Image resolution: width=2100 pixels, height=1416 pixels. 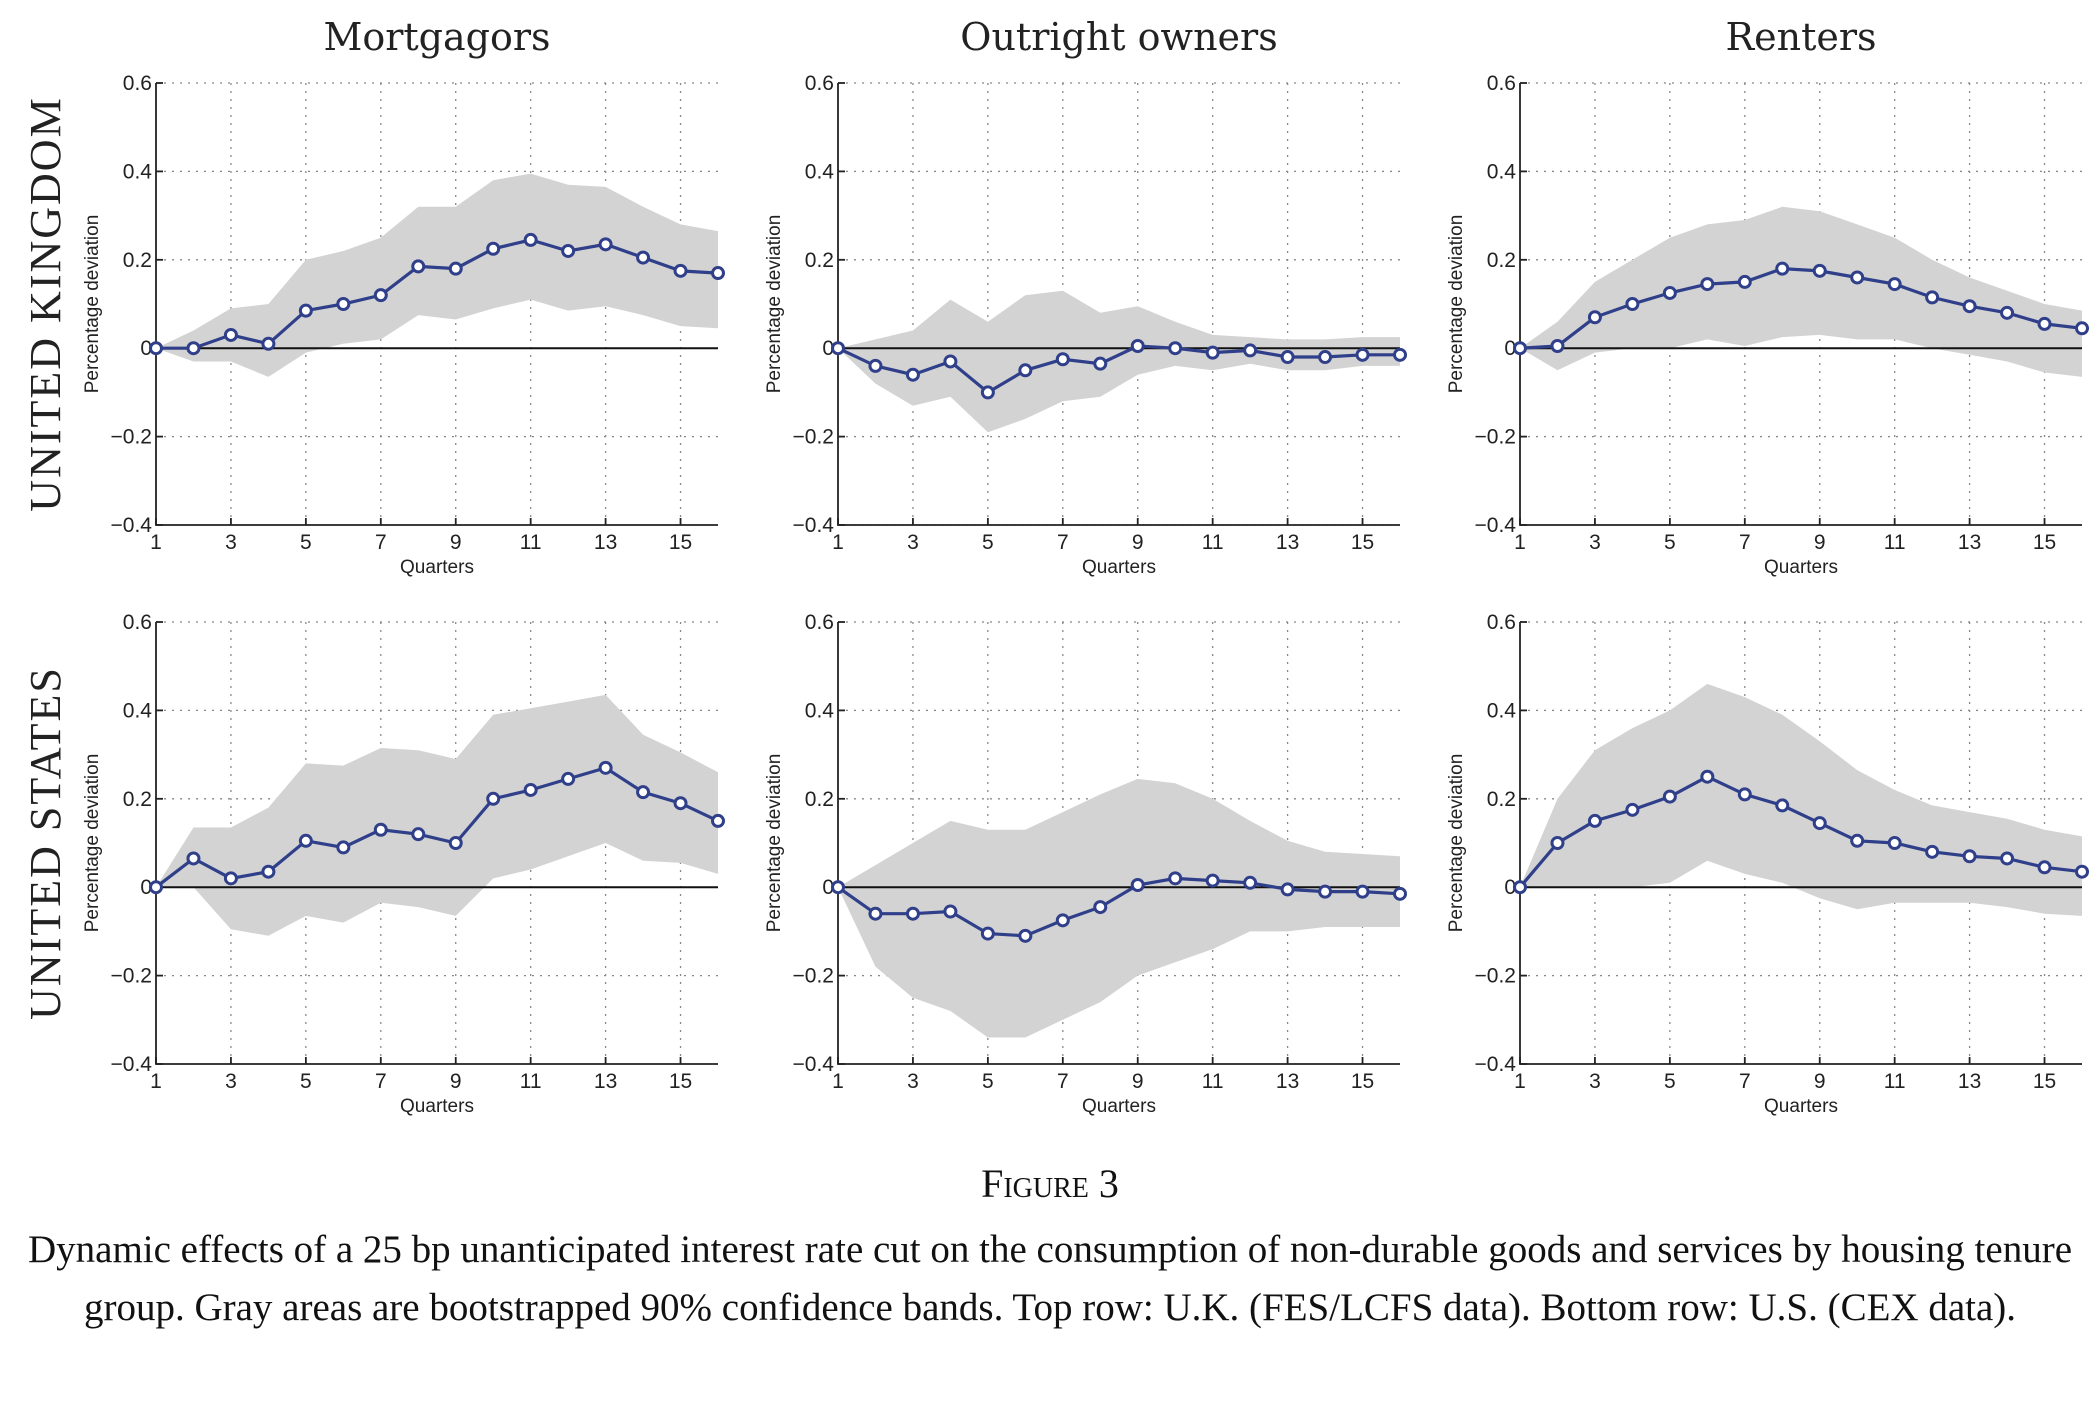 What do you see at coordinates (45, 303) in the screenshot?
I see `row-title: UNITED KINGDOM` at bounding box center [45, 303].